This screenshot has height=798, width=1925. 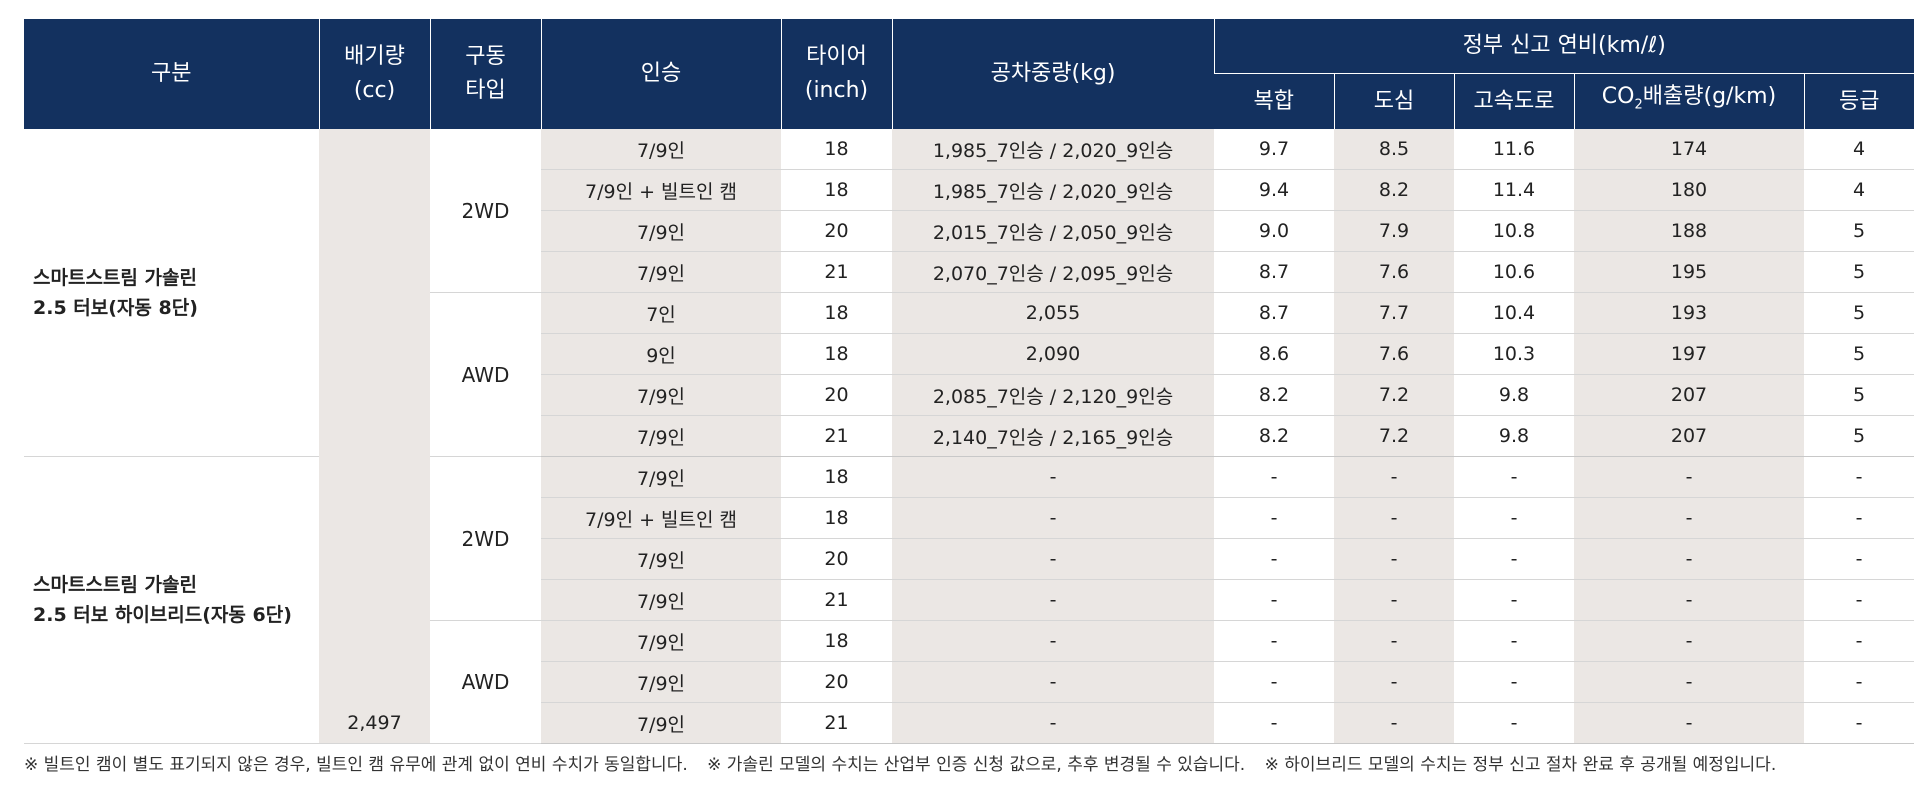 What do you see at coordinates (374, 436) in the screenshot?
I see `displacement-cell: 2,497` at bounding box center [374, 436].